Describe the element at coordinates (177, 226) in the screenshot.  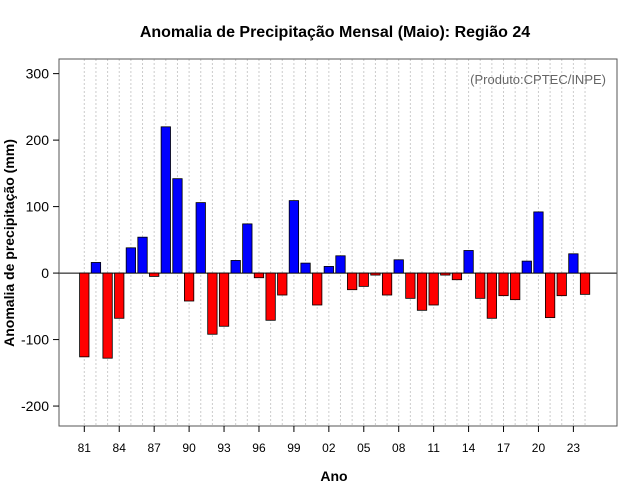
I see `bar-1989` at that location.